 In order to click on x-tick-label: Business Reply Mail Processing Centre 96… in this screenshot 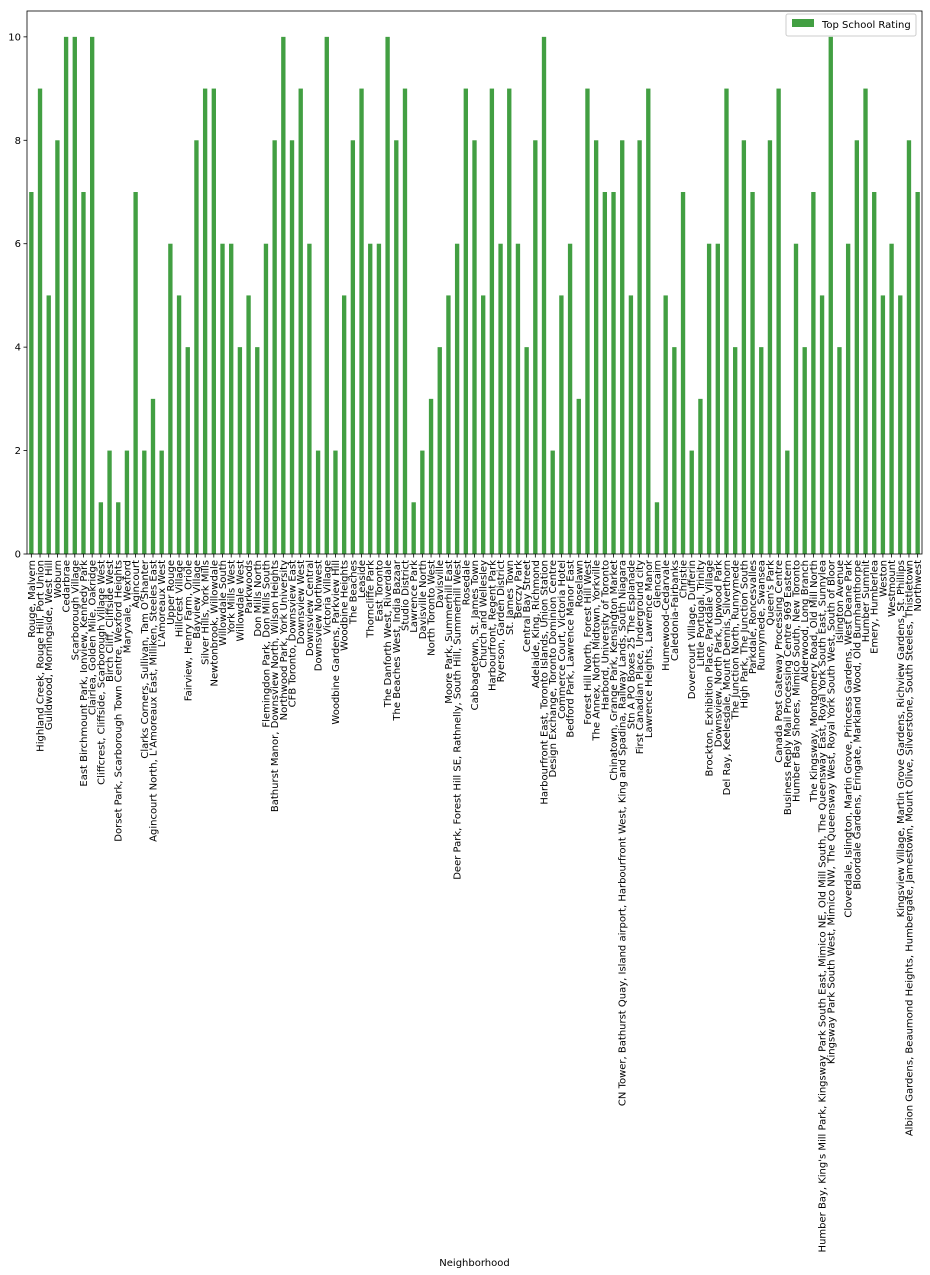, I will do `click(788, 687)`.